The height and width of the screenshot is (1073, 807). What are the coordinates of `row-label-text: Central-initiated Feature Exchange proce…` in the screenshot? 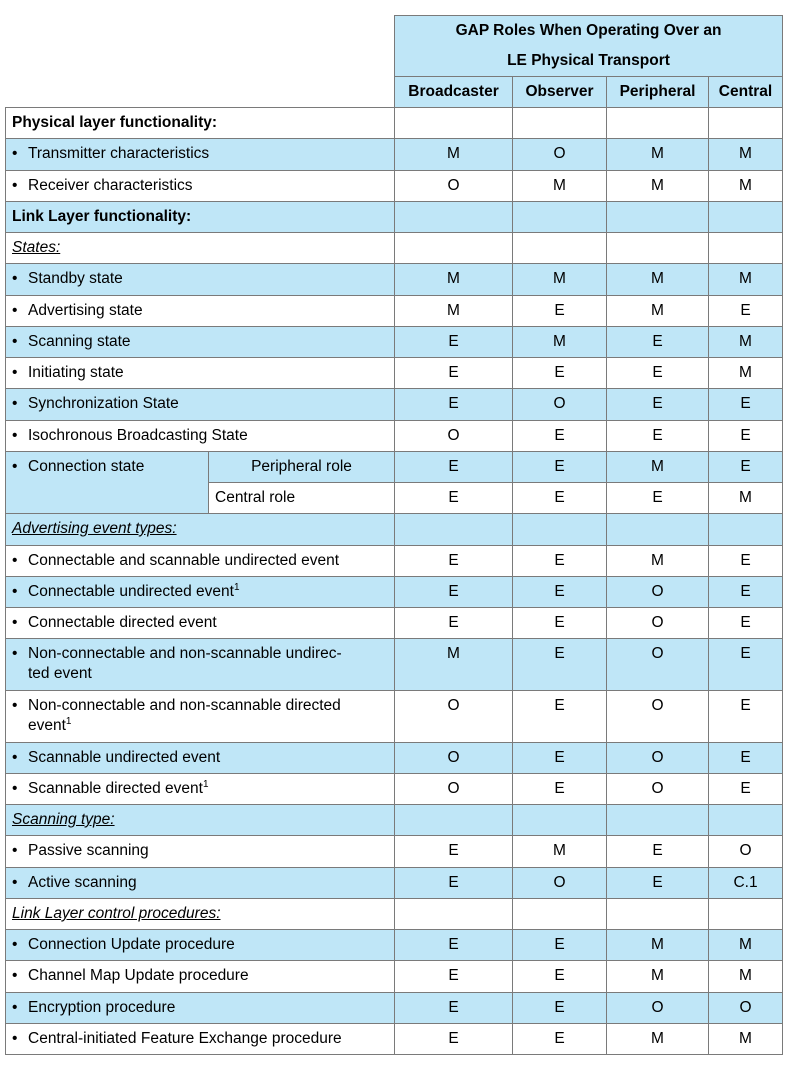 It's located at (185, 1038).